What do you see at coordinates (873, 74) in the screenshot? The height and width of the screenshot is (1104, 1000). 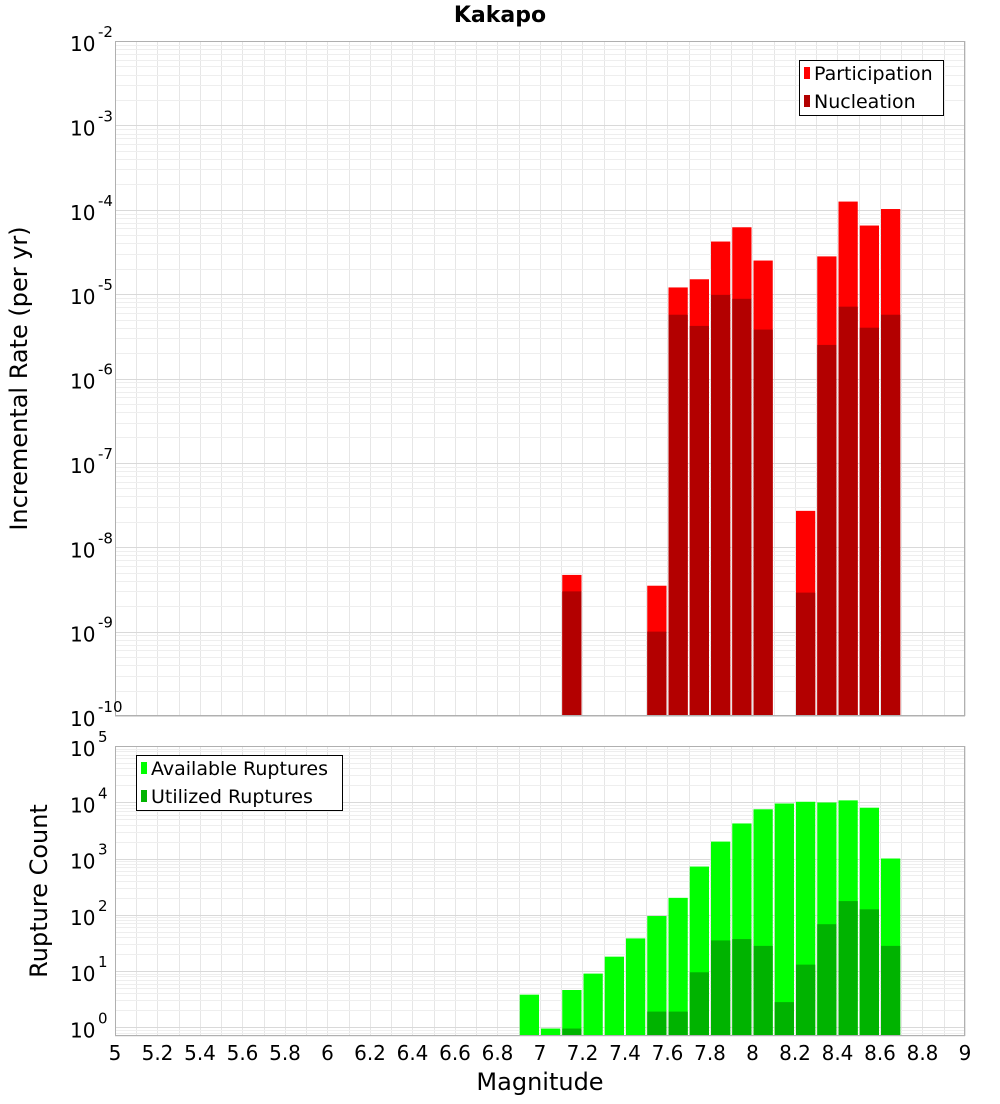 I see `chart1-legend-label-1: Participation` at bounding box center [873, 74].